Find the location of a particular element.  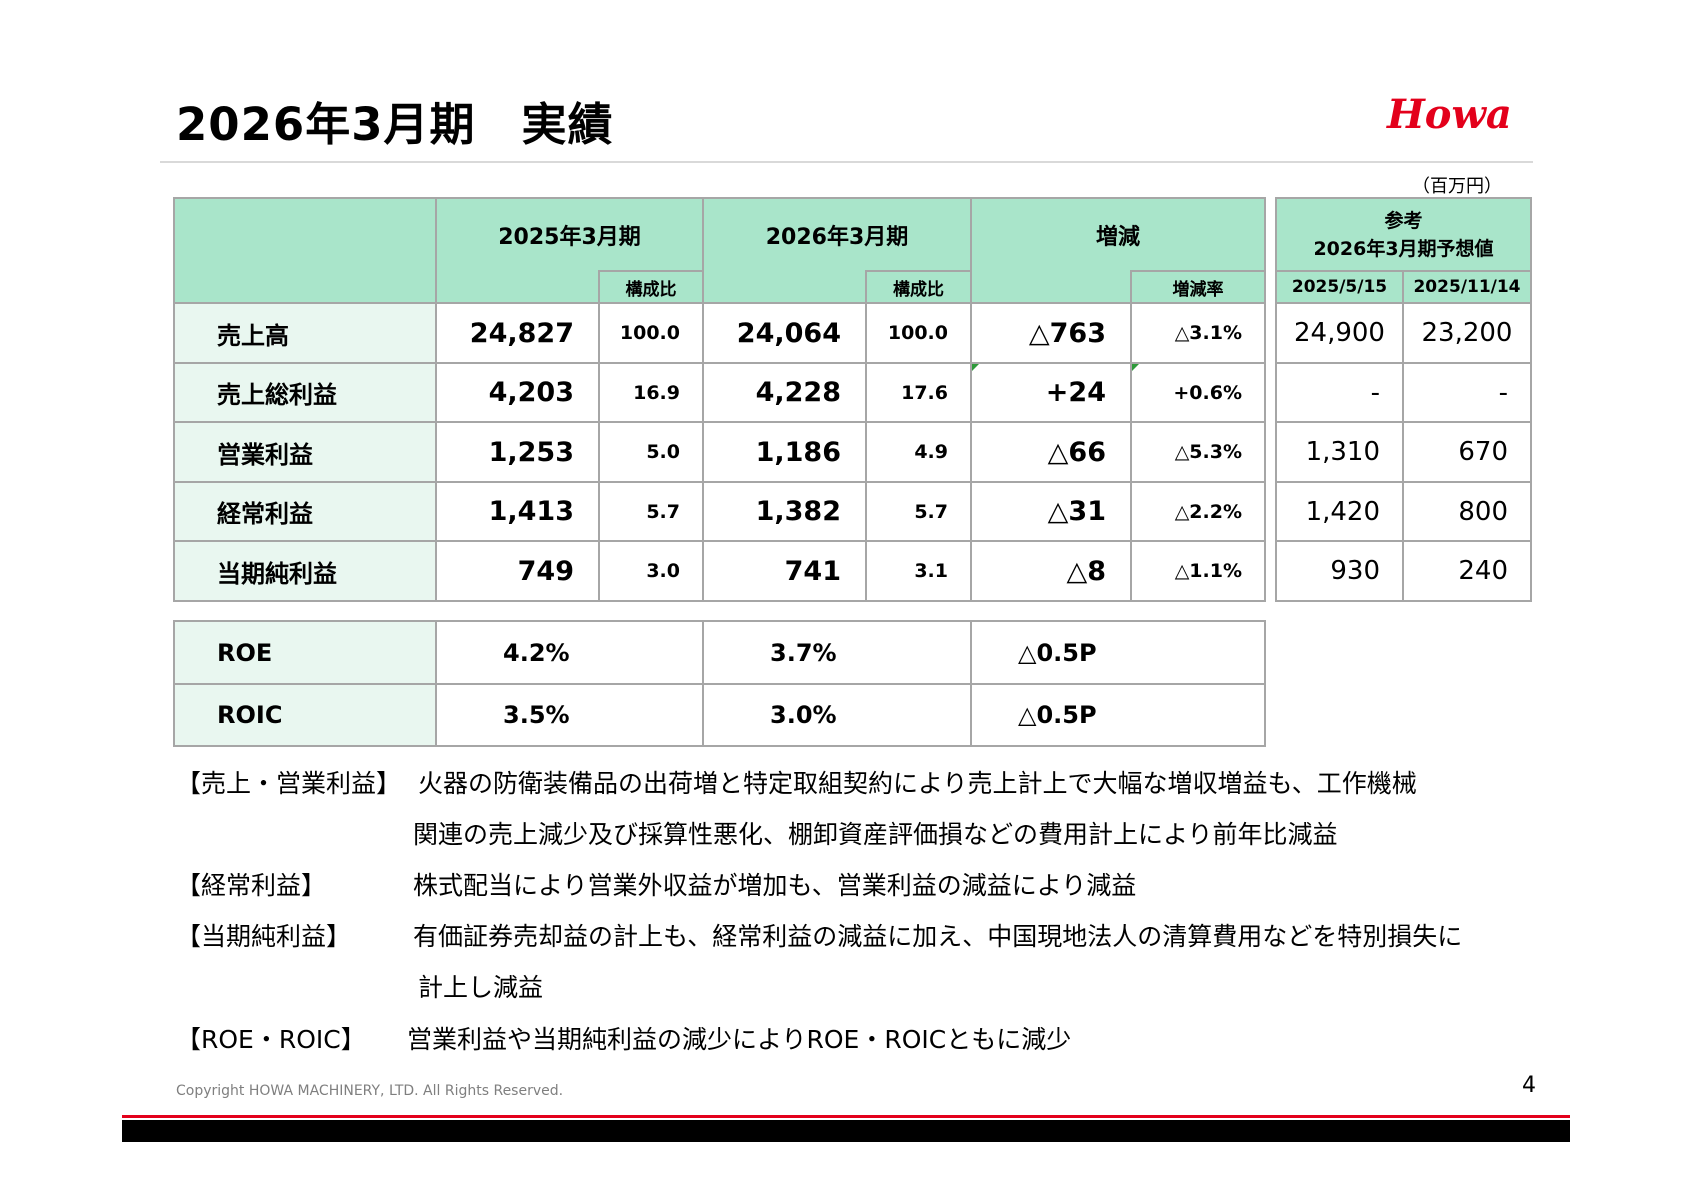

table-row: 売上高 24,827 100.0 24,064 100.0 △763 △3.1% is located at coordinates (719, 333).